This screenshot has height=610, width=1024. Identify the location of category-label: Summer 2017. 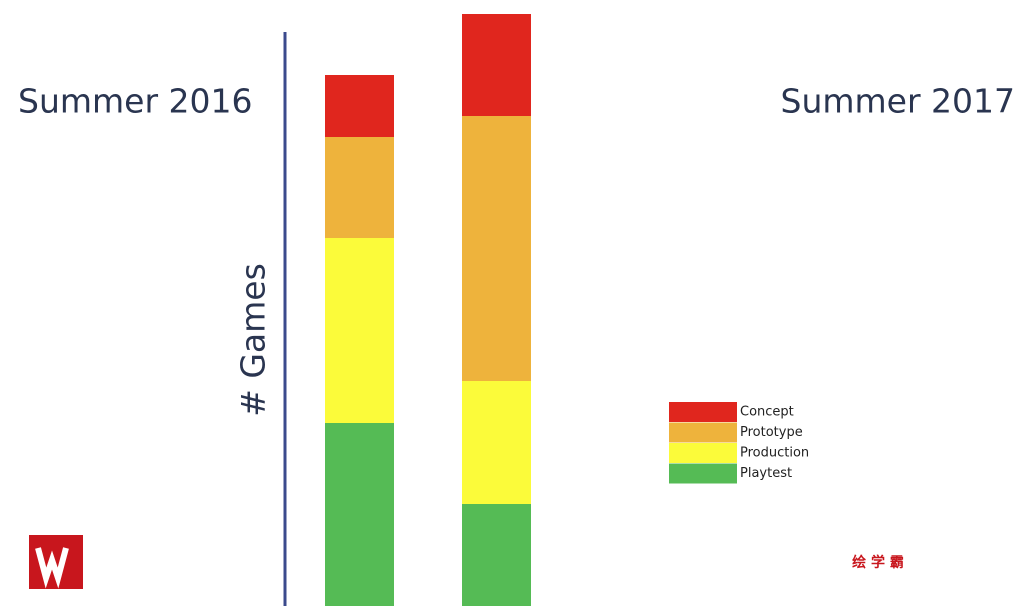
(898, 101).